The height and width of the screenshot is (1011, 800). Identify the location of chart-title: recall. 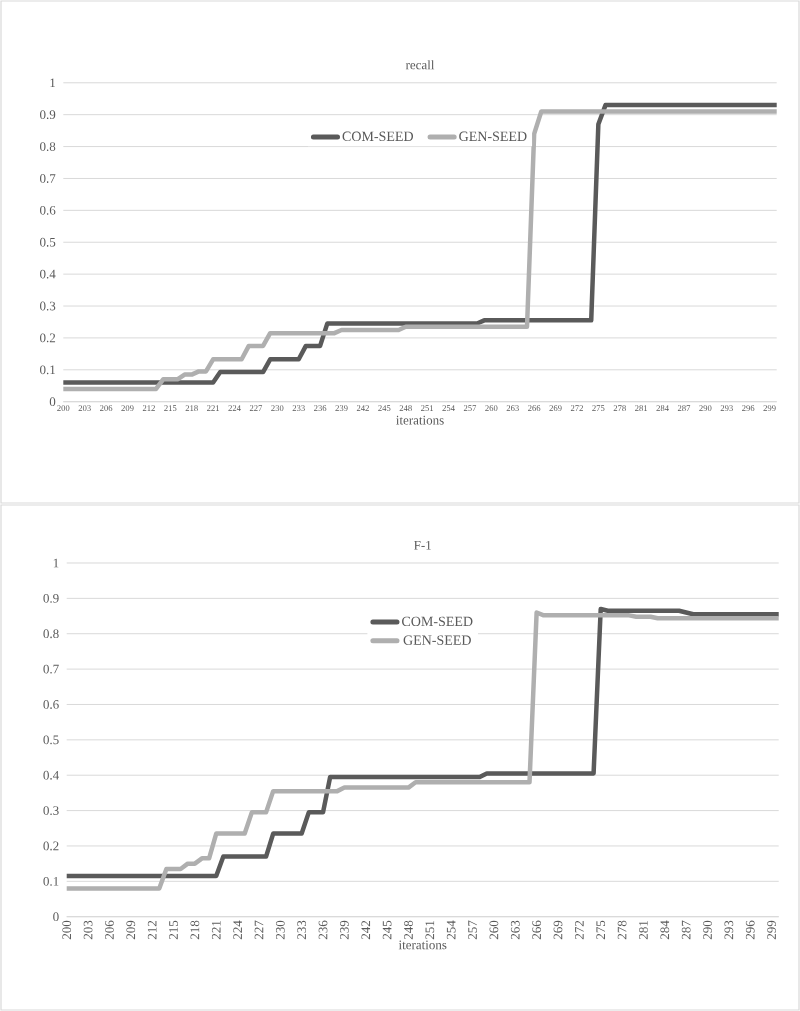
(420, 65).